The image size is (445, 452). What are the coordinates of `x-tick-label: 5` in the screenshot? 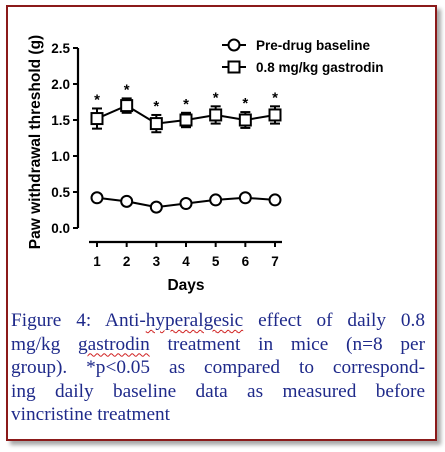 It's located at (216, 261).